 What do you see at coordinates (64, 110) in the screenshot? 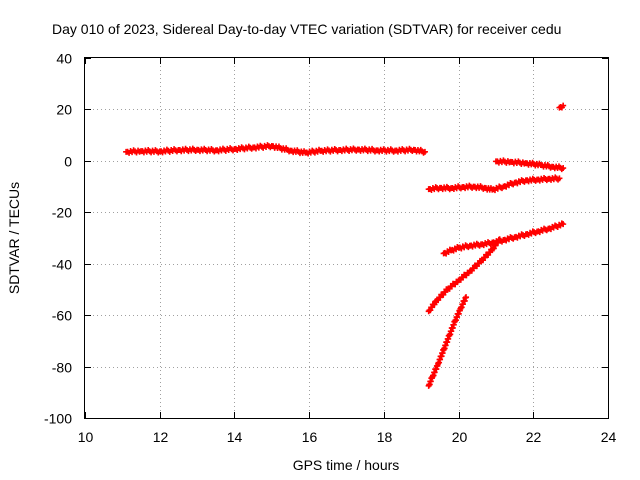
I see `y-tick-label: 20` at bounding box center [64, 110].